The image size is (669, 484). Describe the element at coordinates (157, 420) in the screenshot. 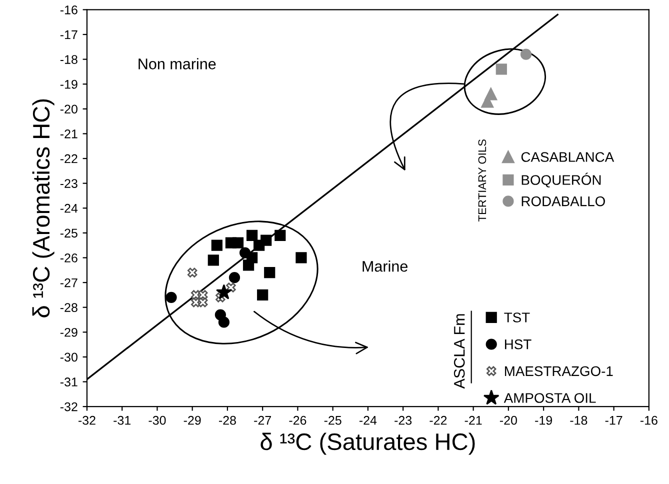

I see `x-tick-label: -30` at that location.